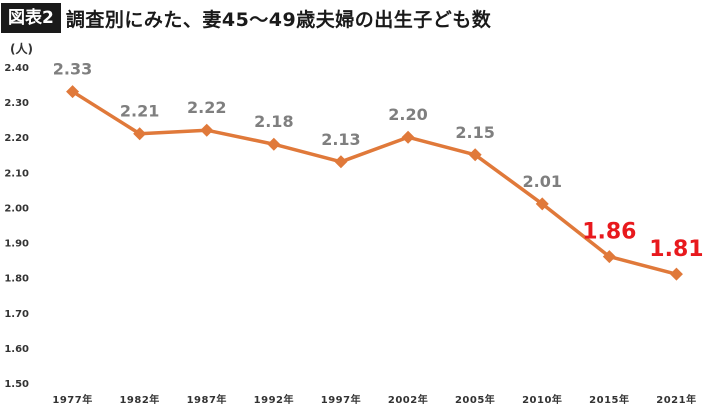  I want to click on chart-header: 図表2 調査別にみた、妻45〜49歳夫婦の出生子ども数, so click(245, 18).